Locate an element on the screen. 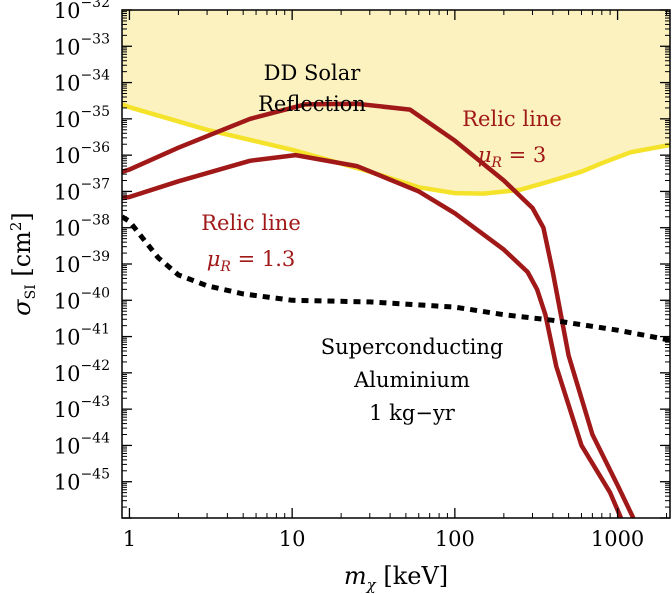  annotation-relic-high-line2: μR = 3 is located at coordinates (512, 157).